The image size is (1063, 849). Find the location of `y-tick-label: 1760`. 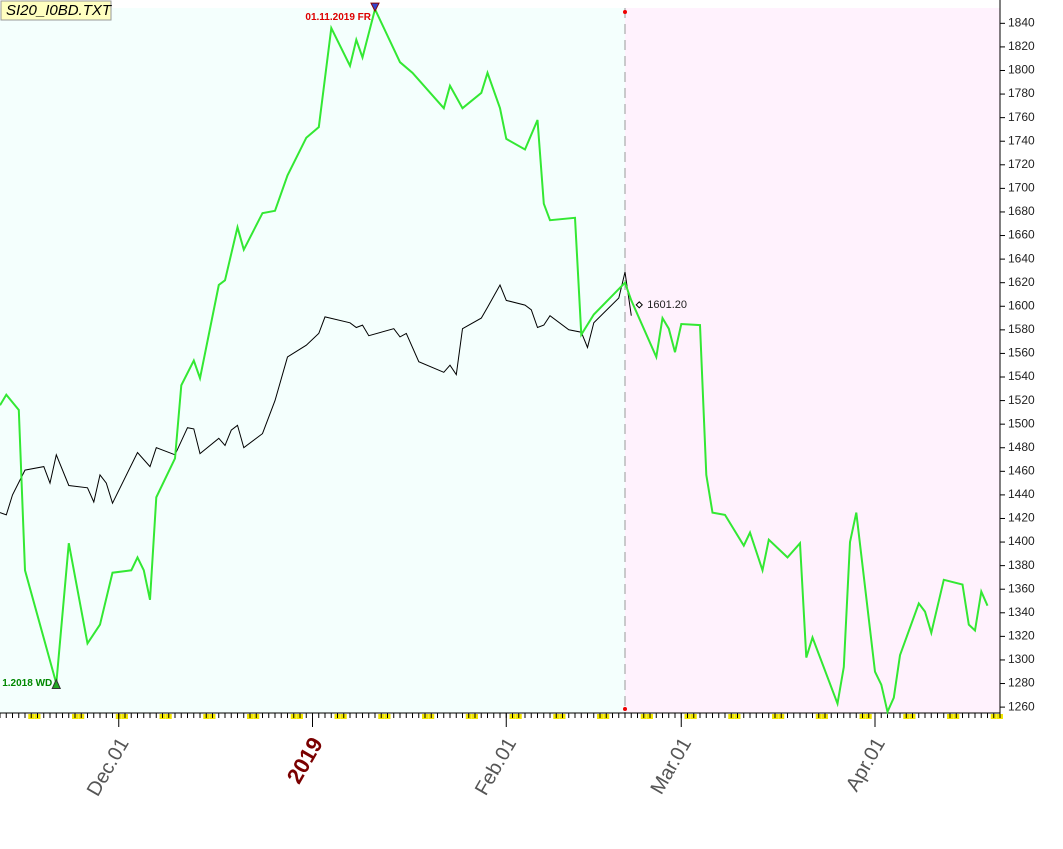

y-tick-label: 1760 is located at coordinates (1021, 117).